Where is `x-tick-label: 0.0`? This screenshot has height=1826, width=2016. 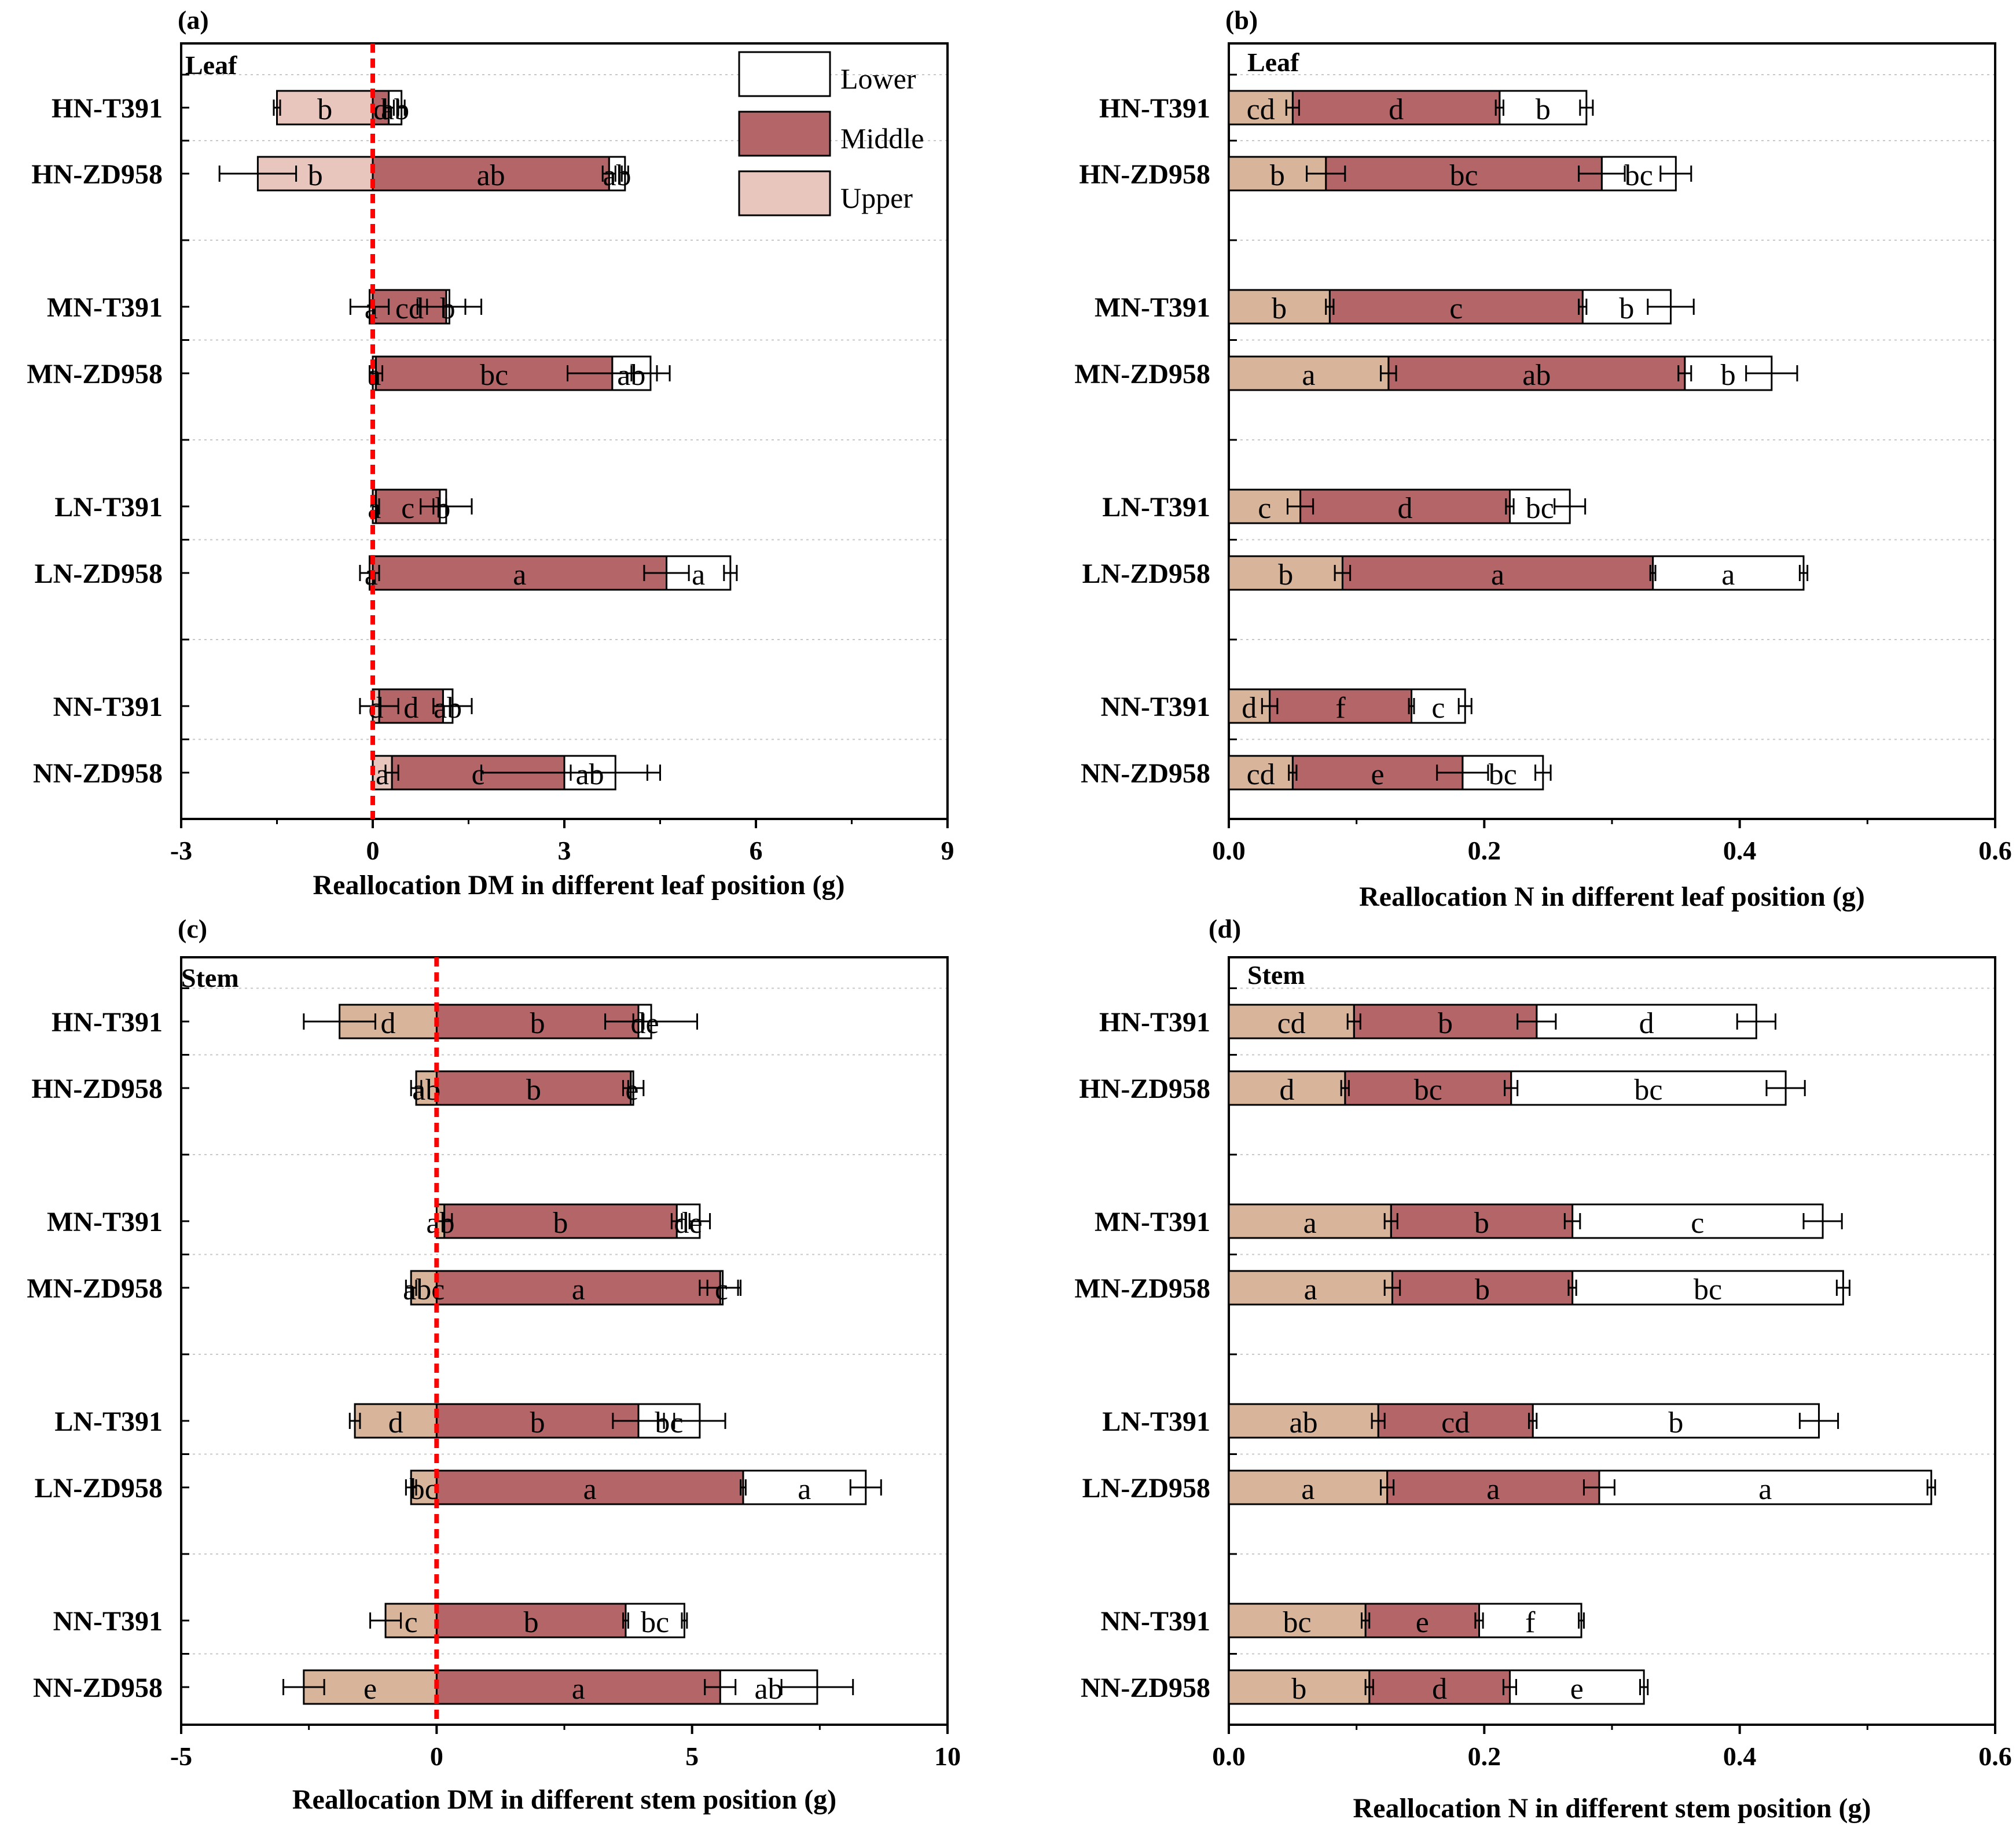 x-tick-label: 0.0 is located at coordinates (1229, 1756).